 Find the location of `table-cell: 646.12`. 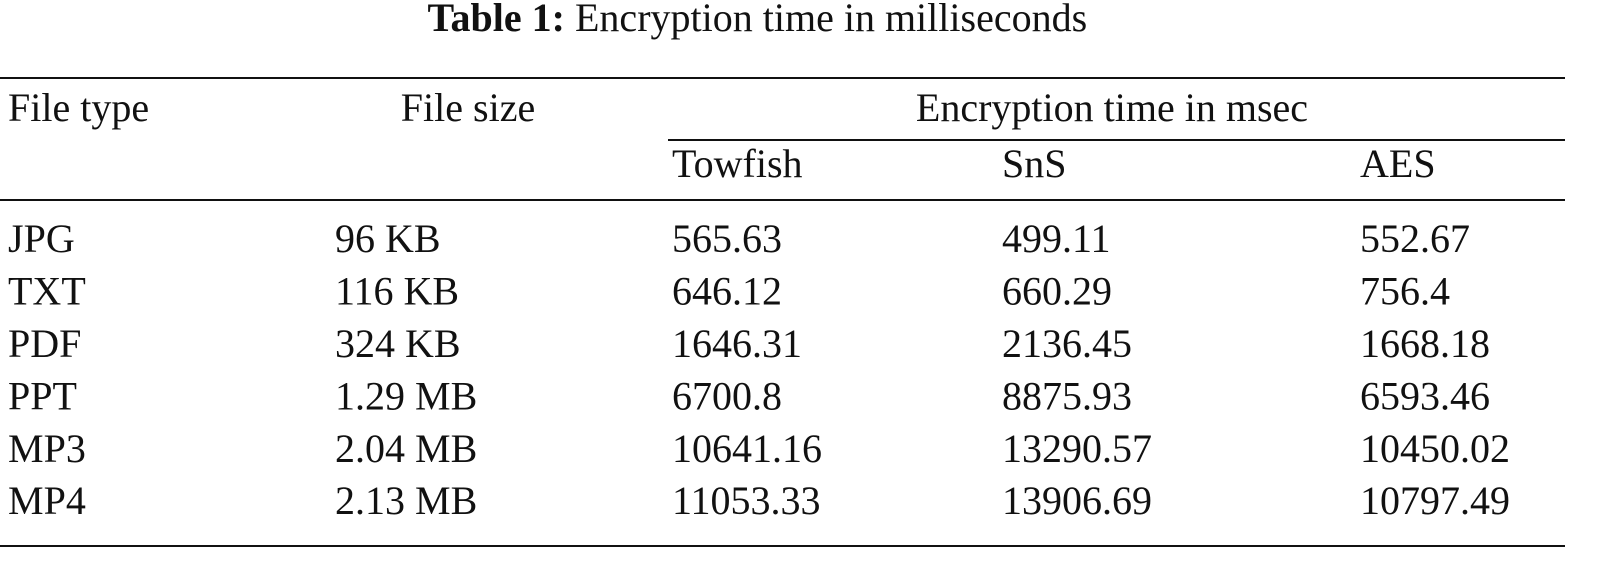

table-cell: 646.12 is located at coordinates (727, 291).